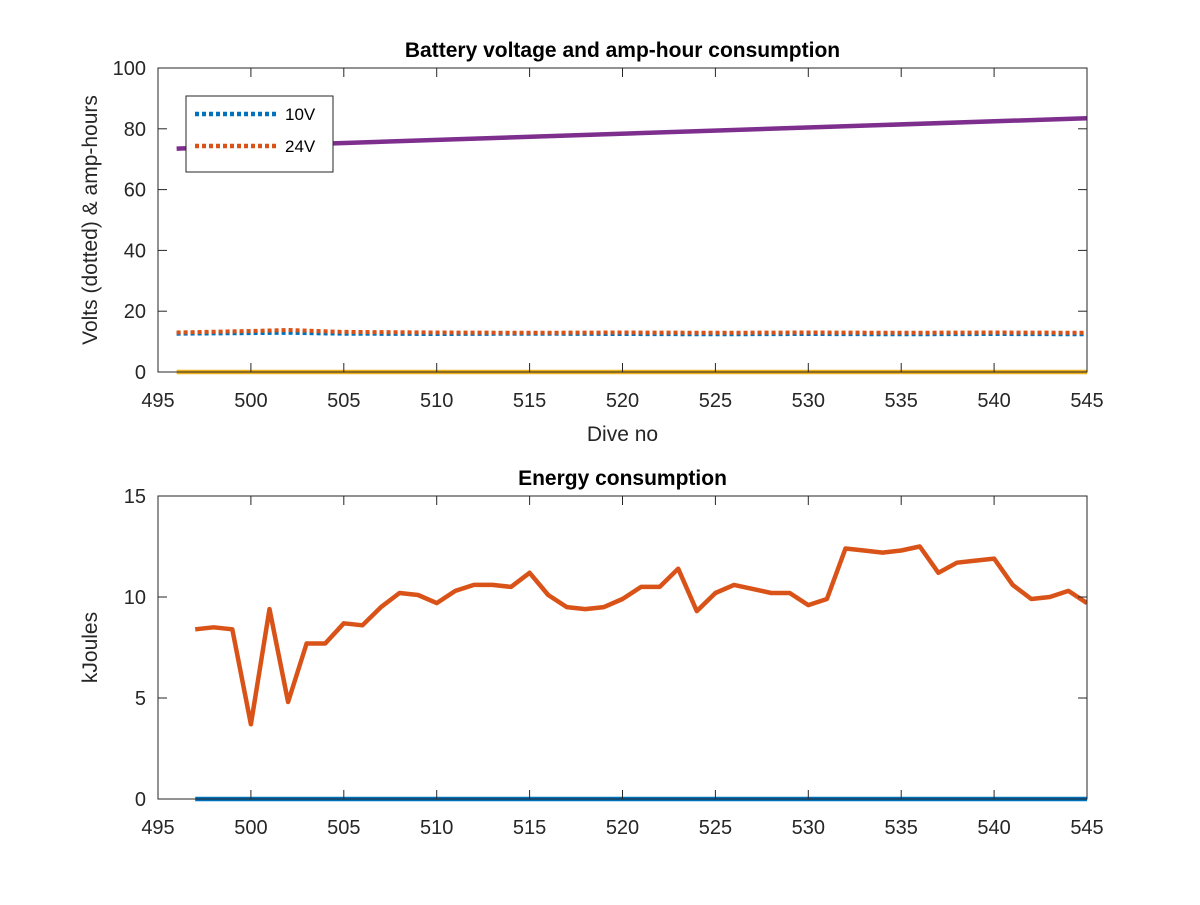  What do you see at coordinates (300, 114) in the screenshot?
I see `legend-label-10v: 10V` at bounding box center [300, 114].